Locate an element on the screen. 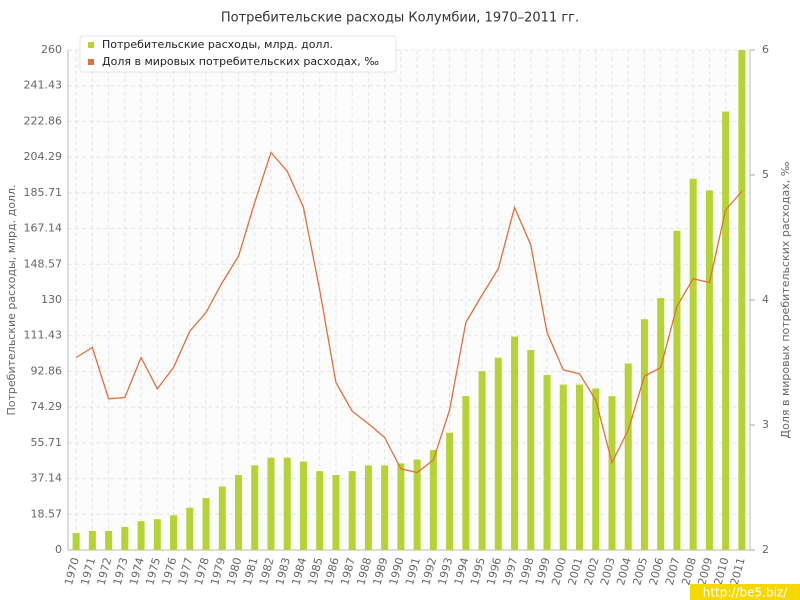 The image size is (800, 600). y-tick-label: 37.14 is located at coordinates (47, 478).